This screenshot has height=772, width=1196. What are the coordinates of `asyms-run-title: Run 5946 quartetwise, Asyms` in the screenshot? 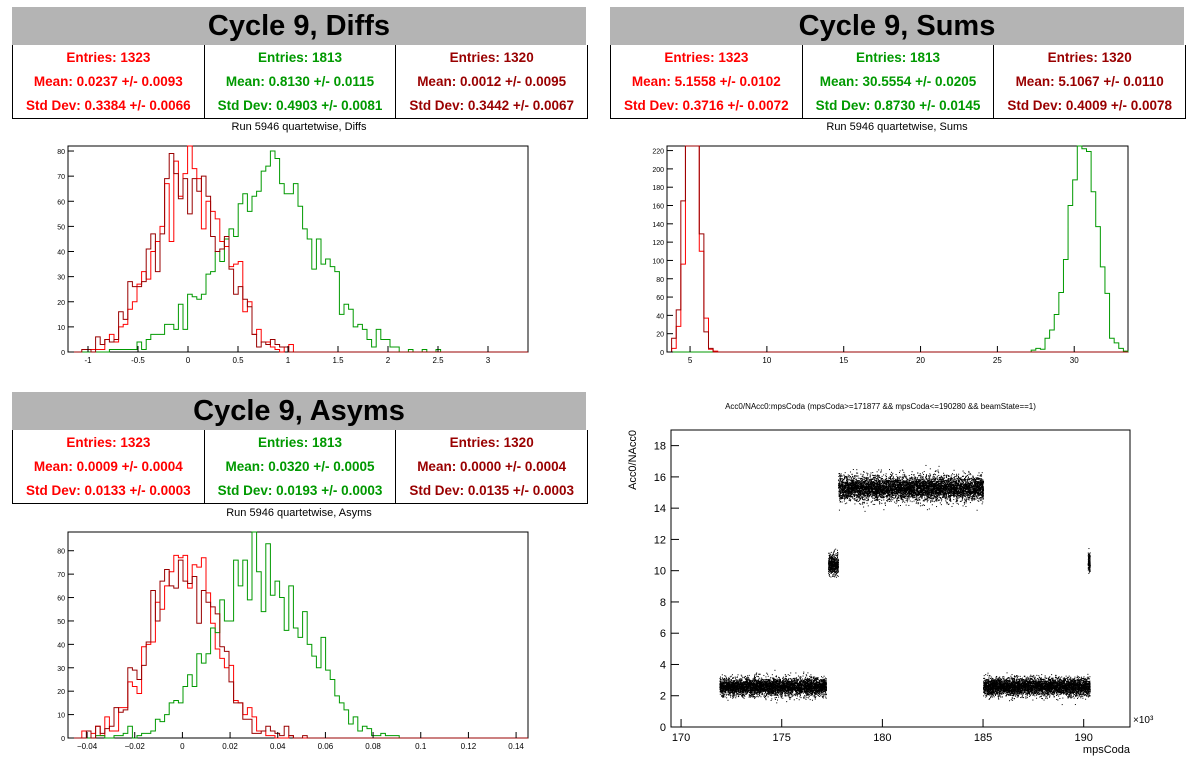 It's located at (299, 513).